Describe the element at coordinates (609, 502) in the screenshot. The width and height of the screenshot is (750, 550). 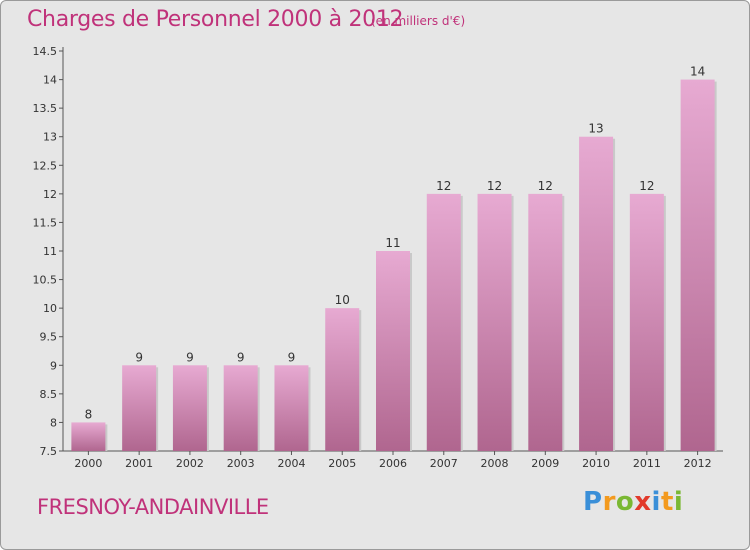
I see `logo-letter: r` at that location.